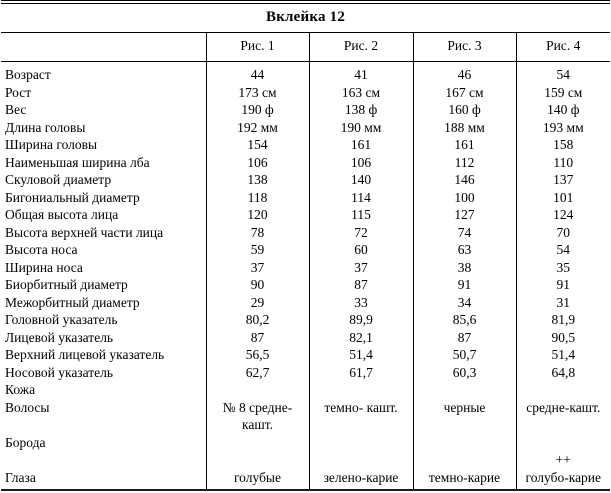  I want to click on cell-value: 34, so click(464, 302).